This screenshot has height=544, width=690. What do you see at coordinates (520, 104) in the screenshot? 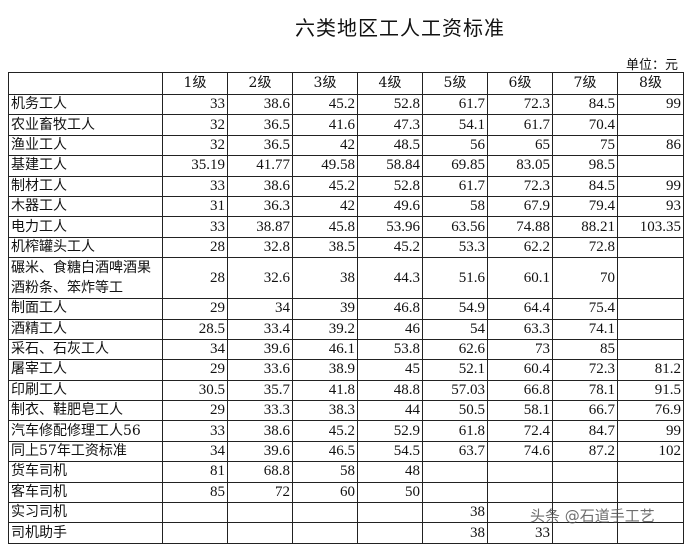
I see `wage-cell: 72.3` at bounding box center [520, 104].